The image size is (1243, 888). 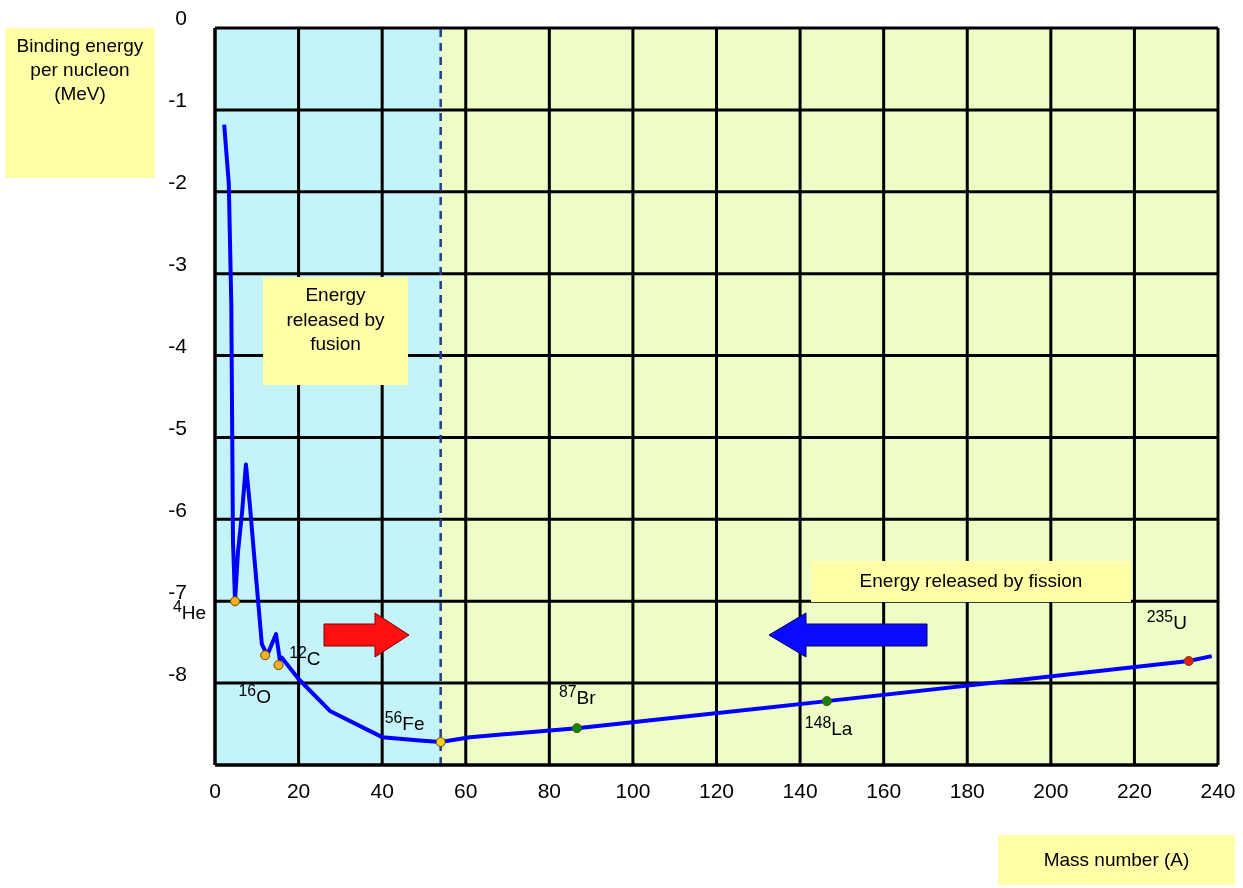 What do you see at coordinates (254, 695) in the screenshot?
I see `annotation: $^{16}$O` at bounding box center [254, 695].